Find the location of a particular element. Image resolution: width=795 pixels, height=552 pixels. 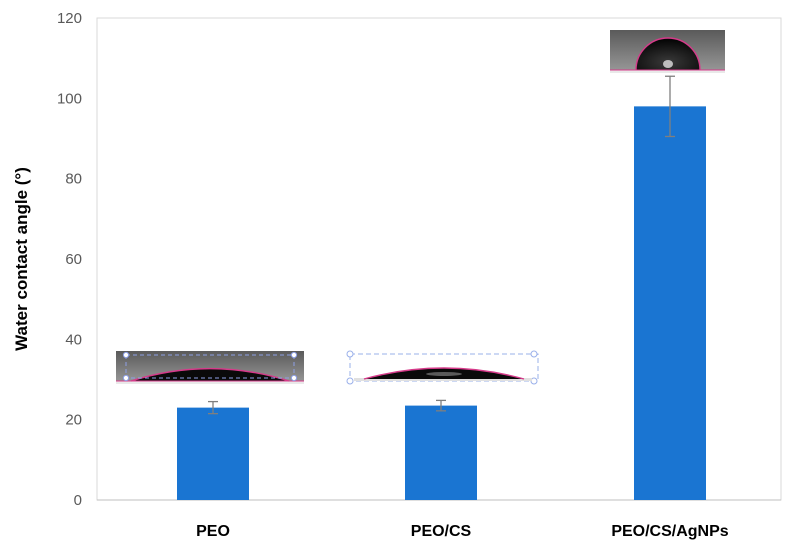

y-tick-label: 20 is located at coordinates (73, 420).